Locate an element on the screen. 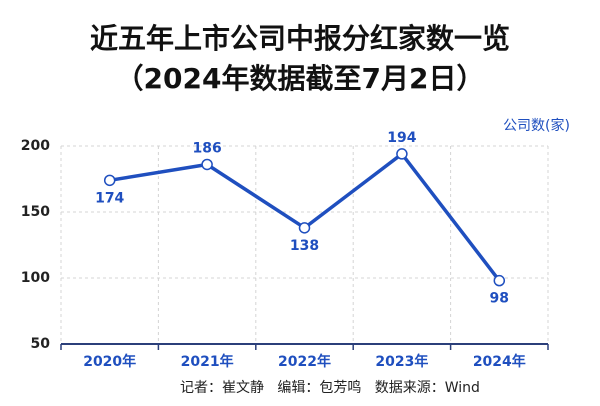 This screenshot has width=600, height=406. value-label: 194 is located at coordinates (401, 138).